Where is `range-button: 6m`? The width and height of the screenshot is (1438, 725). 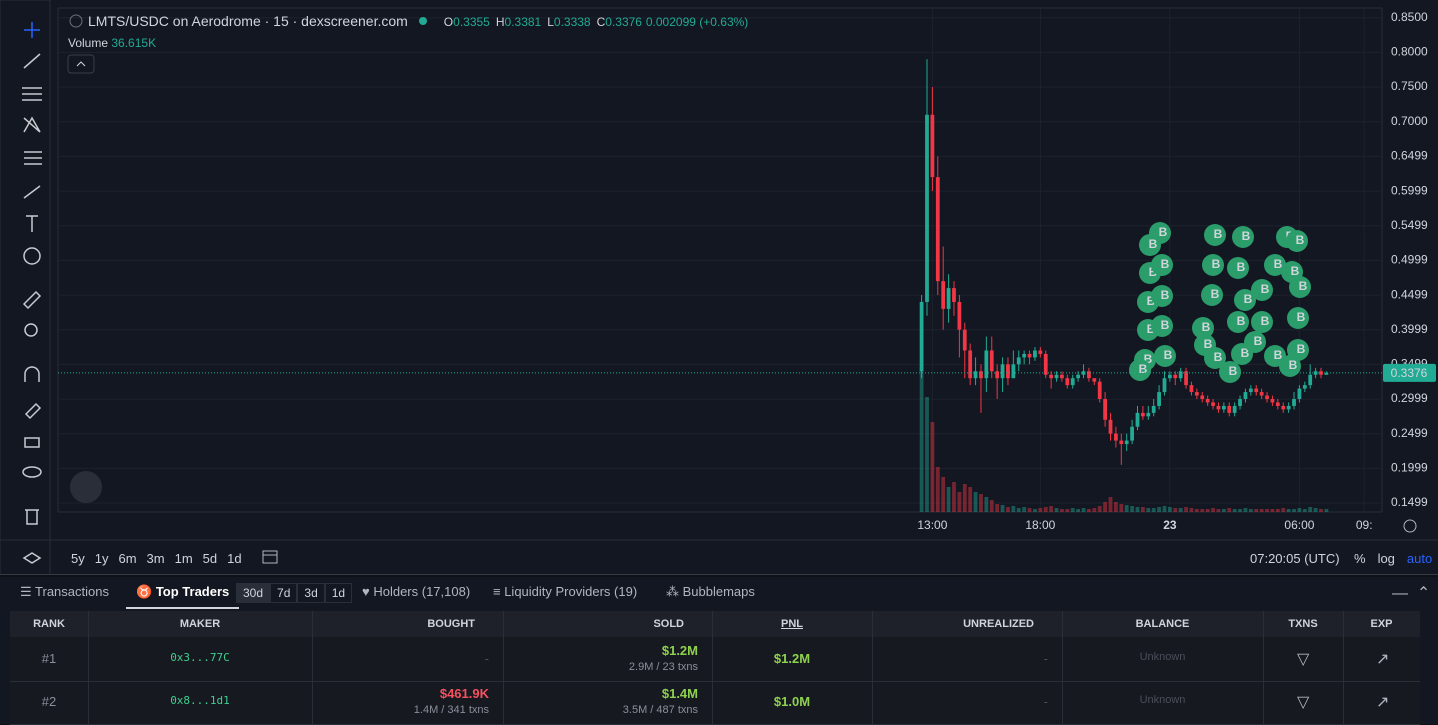
range-button: 6m is located at coordinates (127, 558).